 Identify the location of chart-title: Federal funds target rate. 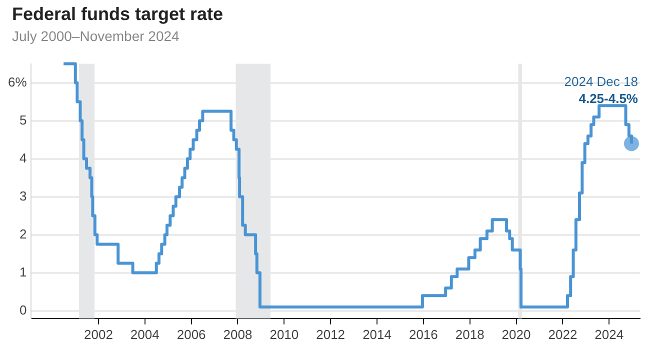
(118, 14).